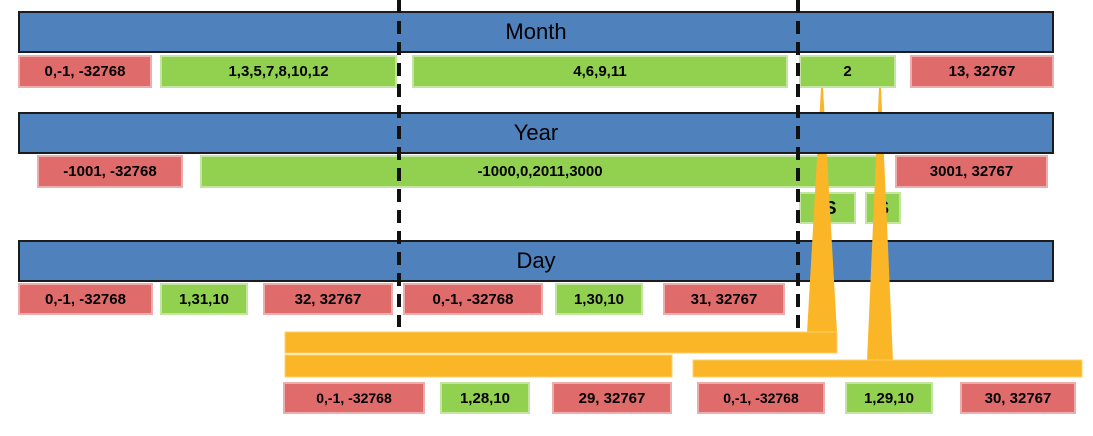 Image resolution: width=1093 pixels, height=436 pixels. What do you see at coordinates (485, 398) in the screenshot?
I see `february-class-1: 1,28,10` at bounding box center [485, 398].